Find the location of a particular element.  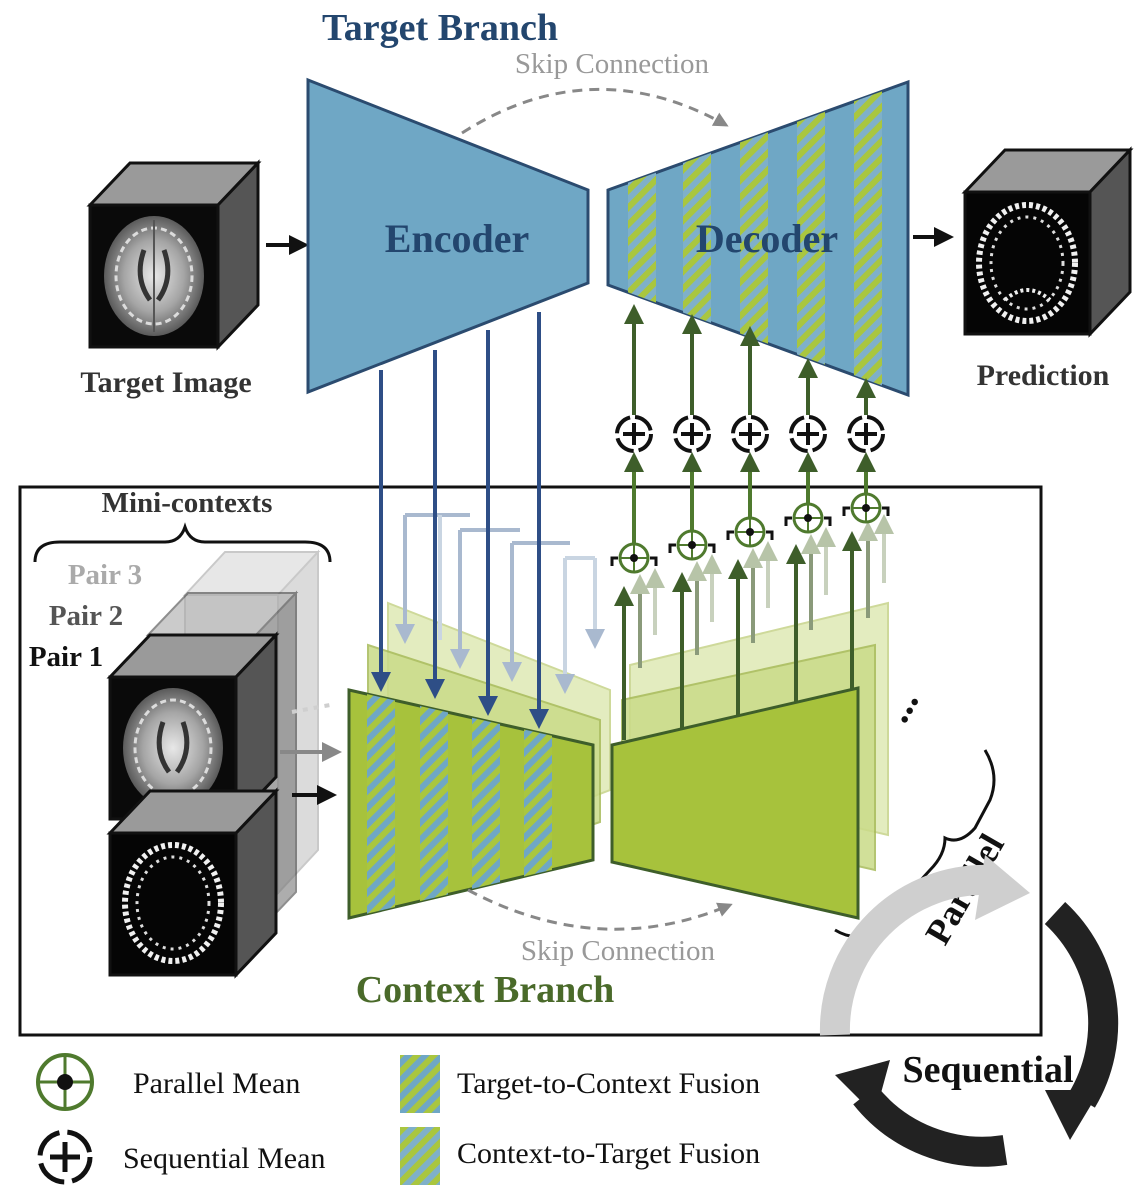

prediction-label: Prediction is located at coordinates (1043, 375).